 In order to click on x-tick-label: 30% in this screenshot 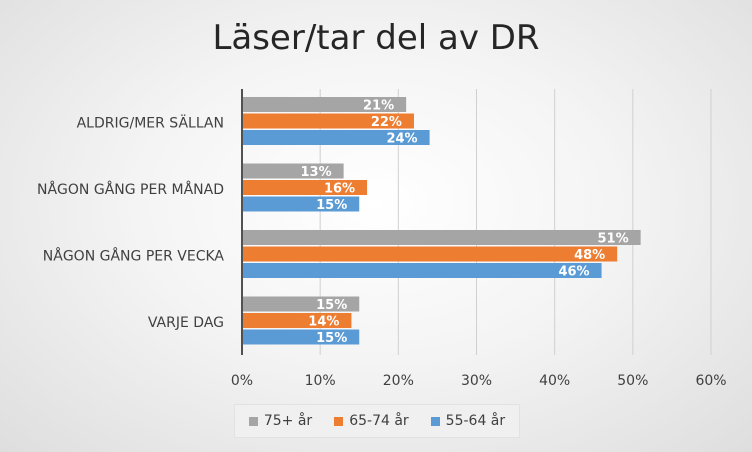, I will do `click(476, 381)`.